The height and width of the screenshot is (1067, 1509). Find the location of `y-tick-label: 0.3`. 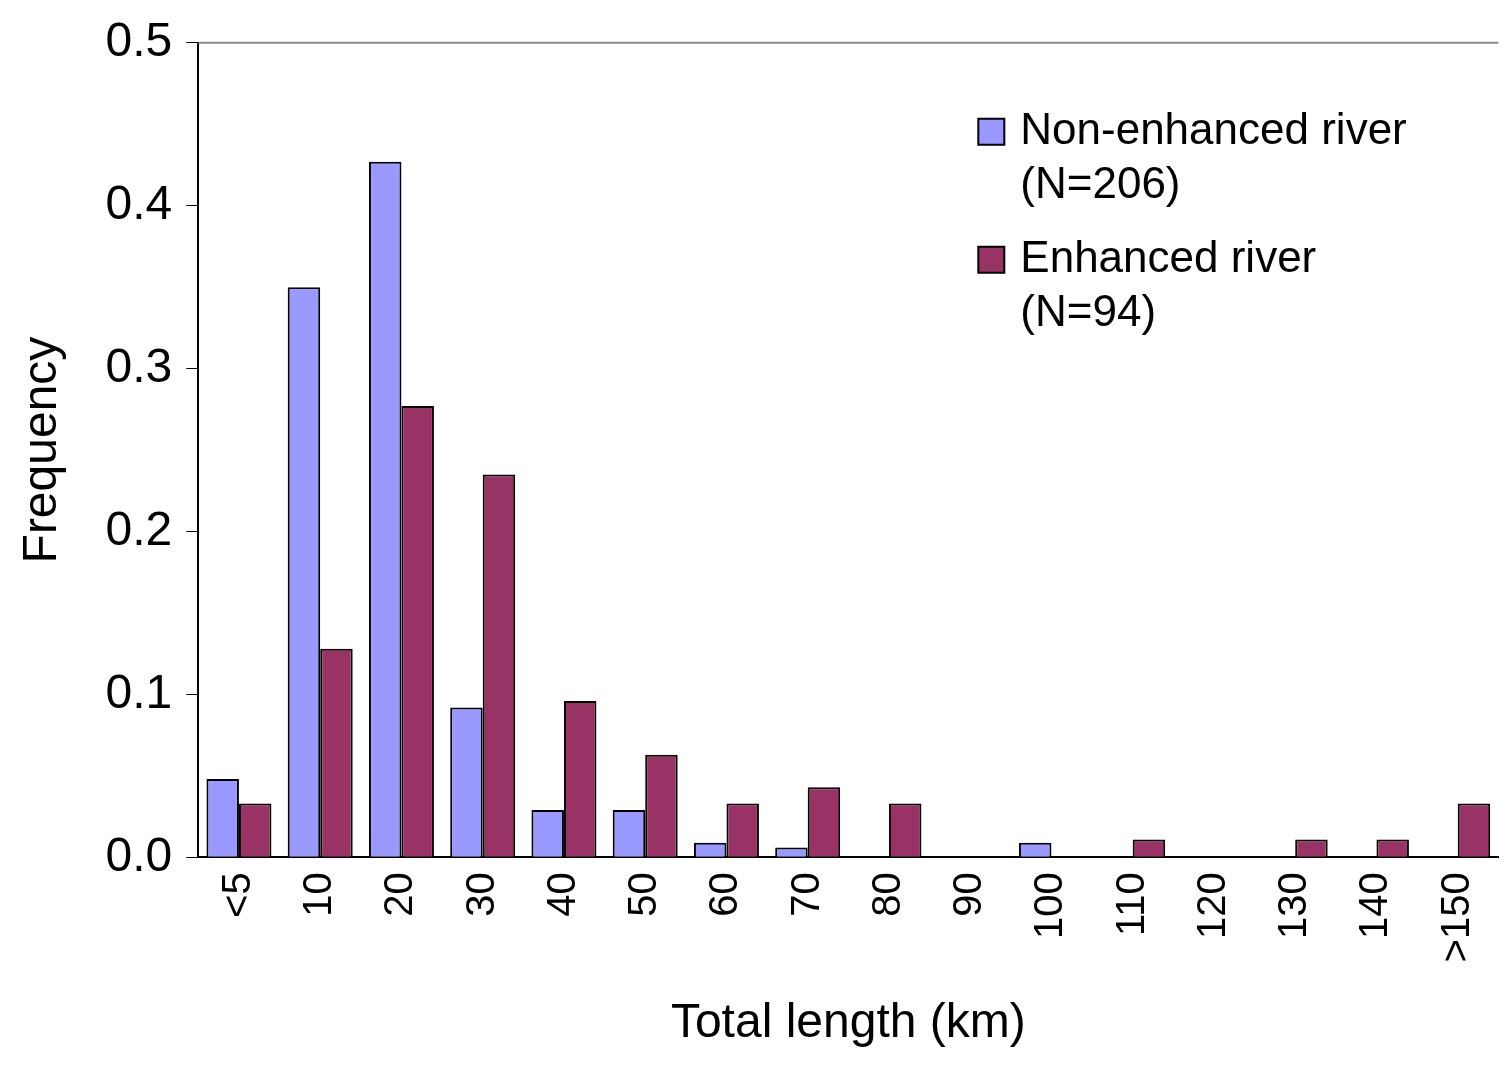

y-tick-label: 0.3 is located at coordinates (139, 365).